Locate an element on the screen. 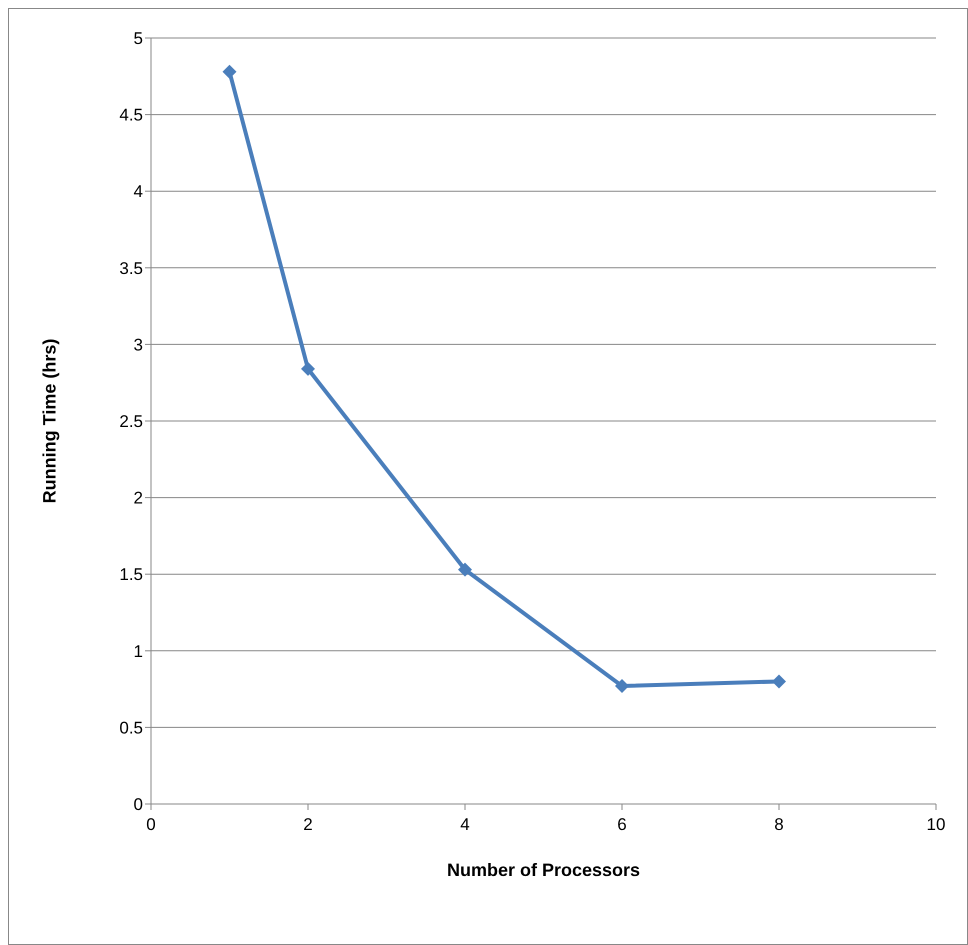 Image resolution: width=968 pixels, height=945 pixels. y-tick-label: 0 is located at coordinates (138, 804).